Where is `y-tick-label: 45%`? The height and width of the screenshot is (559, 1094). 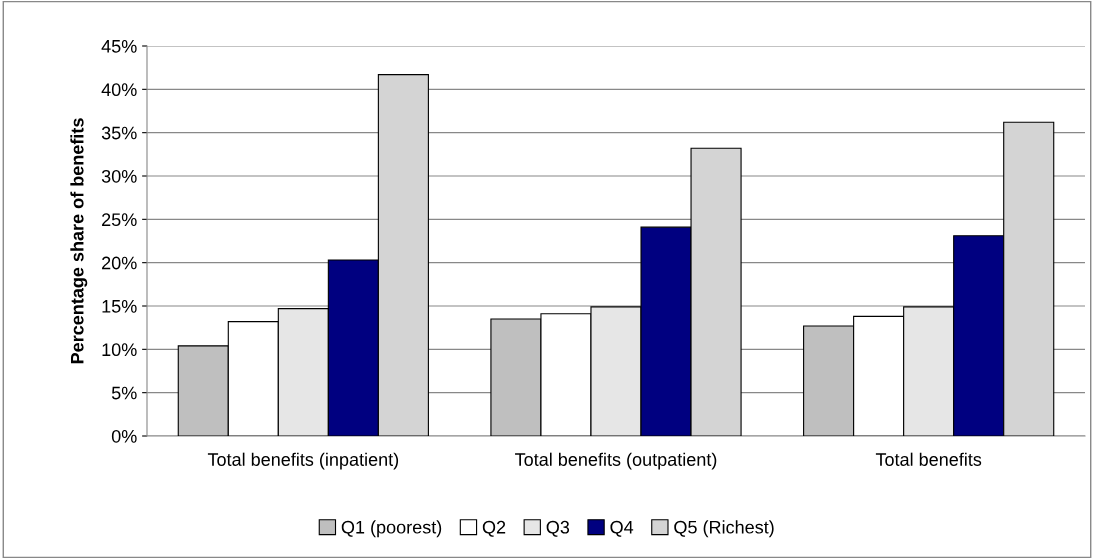 y-tick-label: 45% is located at coordinates (119, 46).